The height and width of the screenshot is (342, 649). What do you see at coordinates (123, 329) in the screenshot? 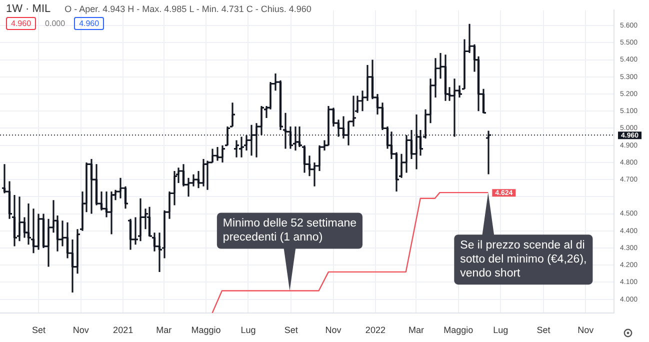
I see `x-tick-label: 2021` at bounding box center [123, 329].